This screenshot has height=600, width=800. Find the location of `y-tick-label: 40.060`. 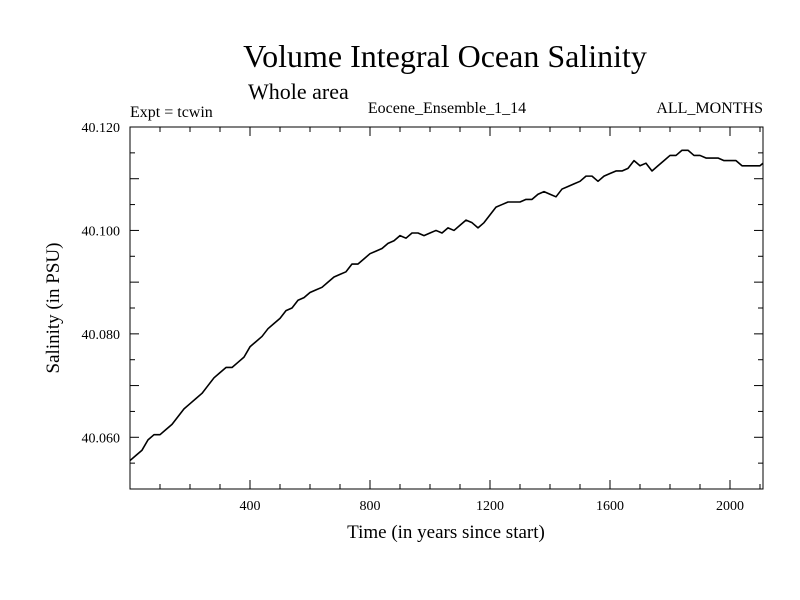

y-tick-label: 40.060 is located at coordinates (101, 438).